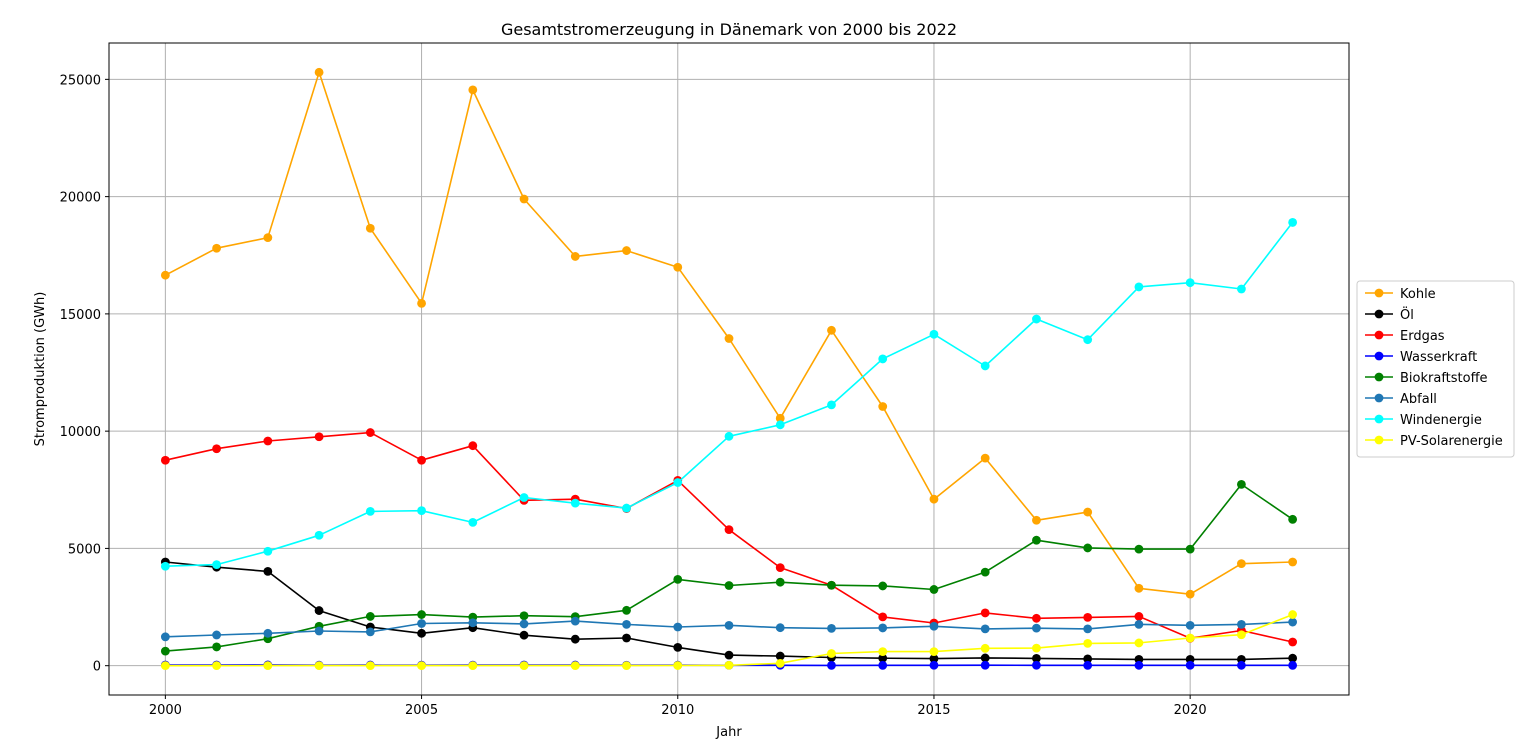 Image resolution: width=1536 pixels, height=754 pixels. Describe the element at coordinates (677, 710) in the screenshot. I see `x-tick-label: 2010` at that location.